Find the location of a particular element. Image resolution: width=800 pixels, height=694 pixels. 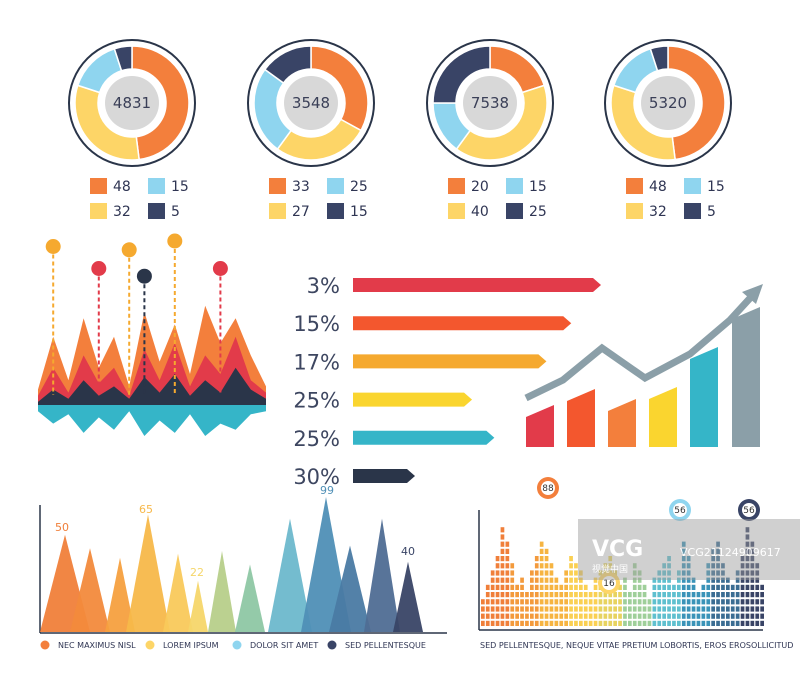

donut-center-value: 5320 is located at coordinates (668, 103).